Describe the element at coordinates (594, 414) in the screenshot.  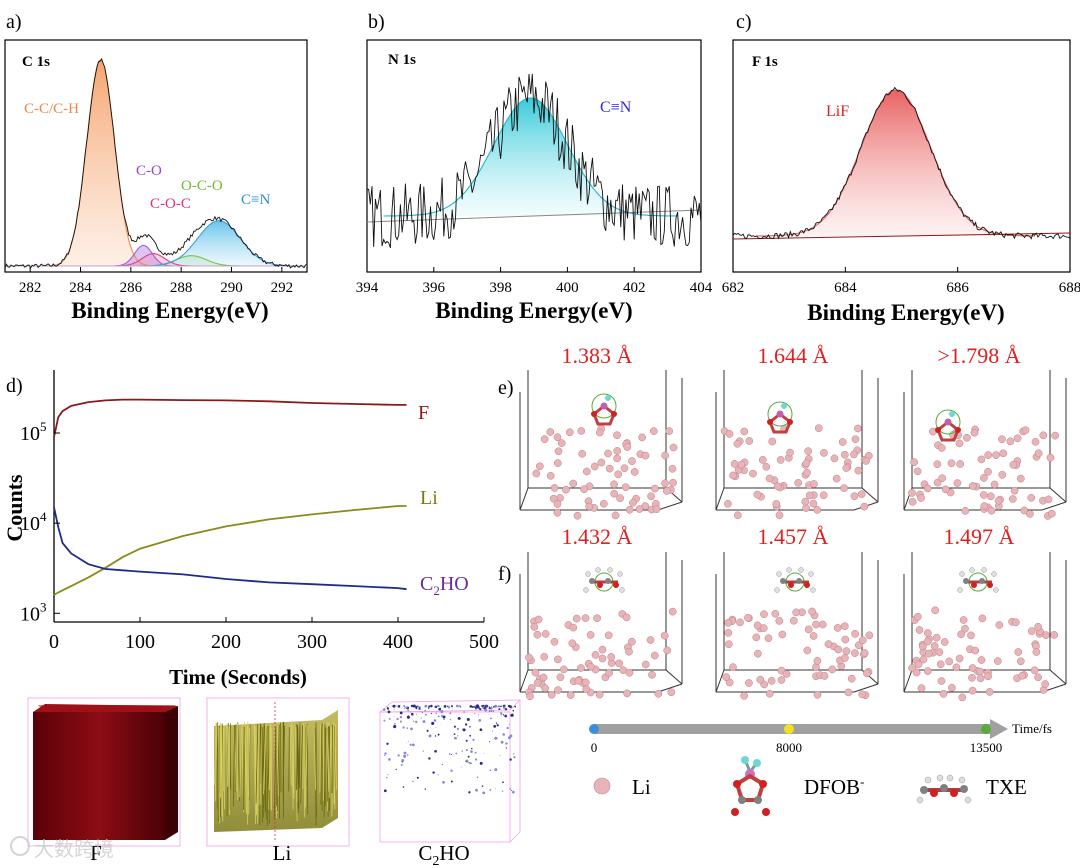
I see `oxygen-atom` at that location.